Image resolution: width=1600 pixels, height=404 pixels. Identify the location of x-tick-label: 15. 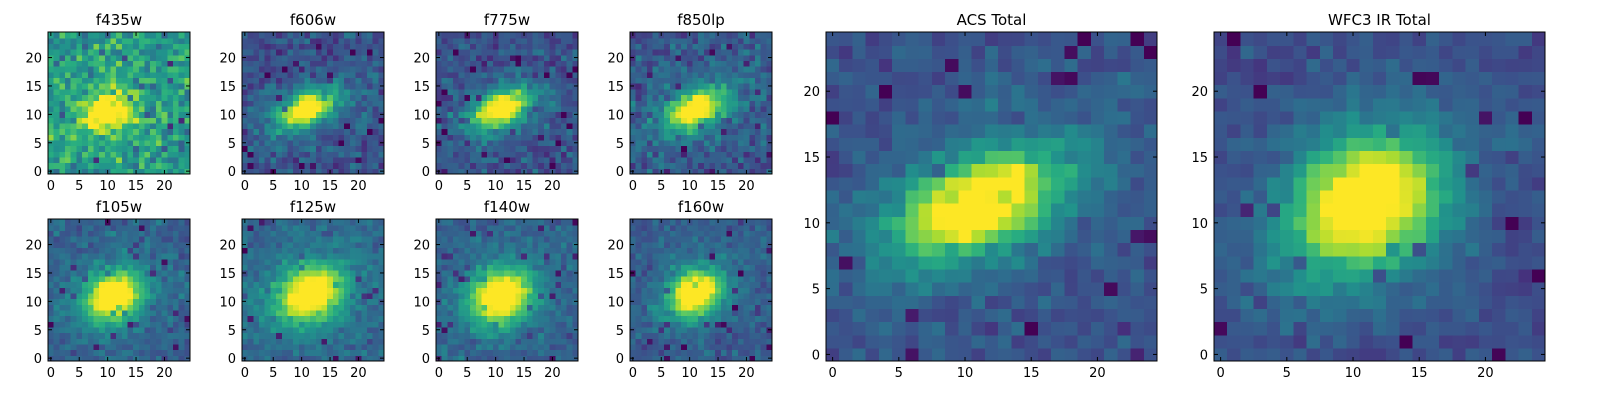
(136, 186).